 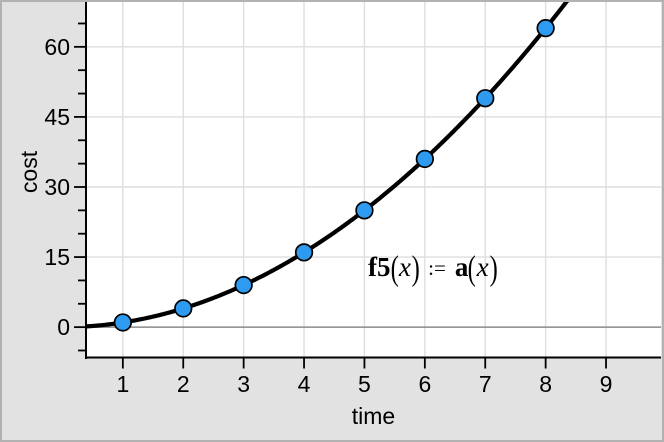 I want to click on y-tick-label: 0, so click(x=63, y=327).